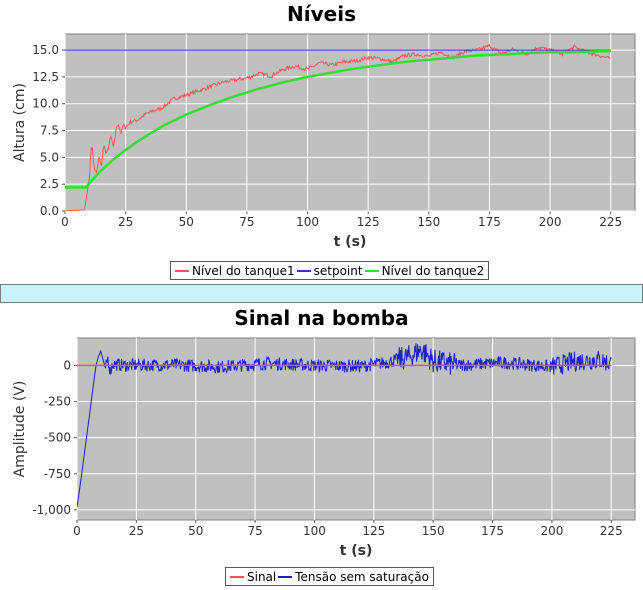  I want to click on y-tick-label: 0, so click(67, 365).